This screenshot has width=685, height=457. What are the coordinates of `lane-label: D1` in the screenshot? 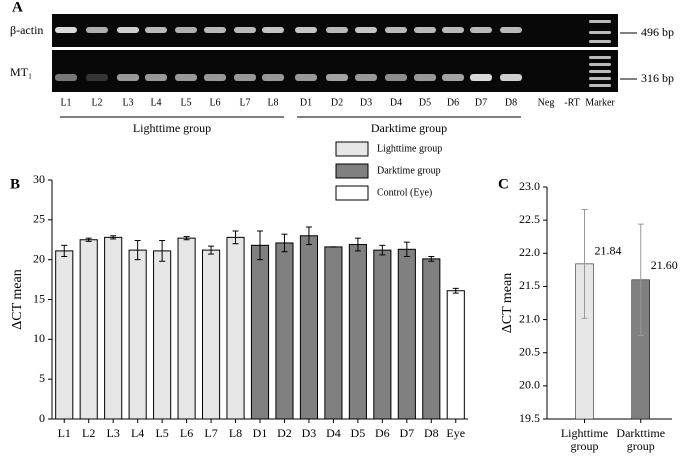 It's located at (306, 102).